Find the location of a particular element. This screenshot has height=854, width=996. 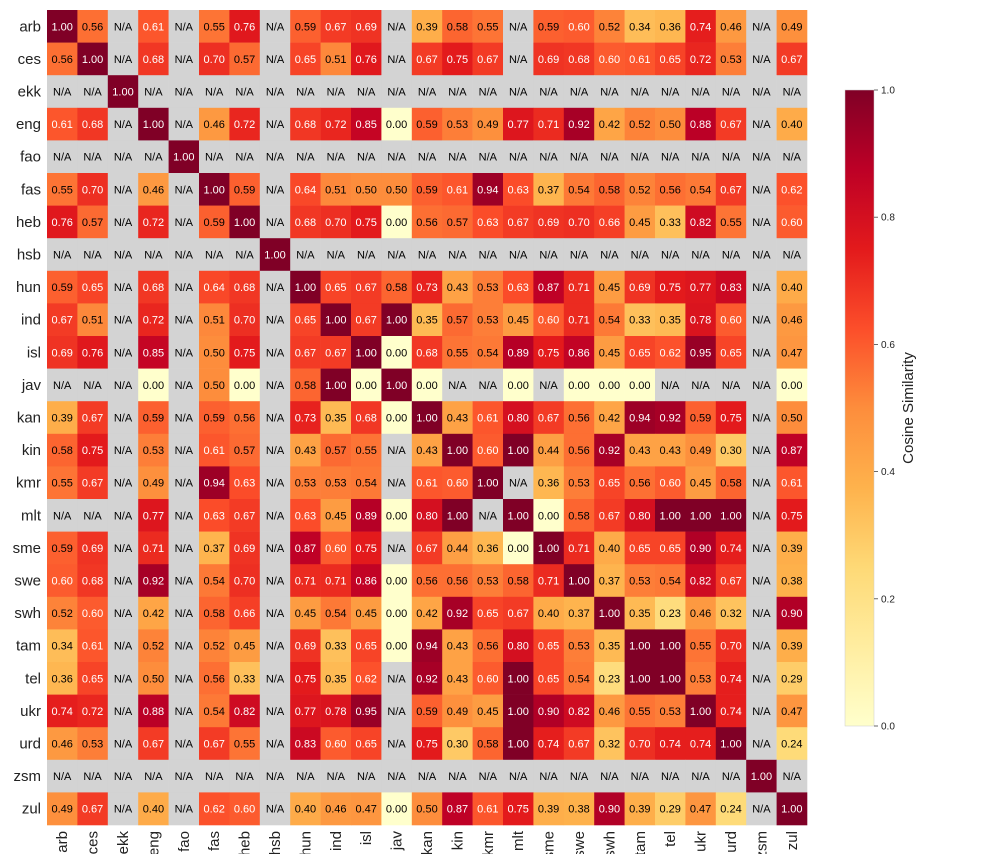

heatmap-cell-heb-hsb is located at coordinates (275, 222).